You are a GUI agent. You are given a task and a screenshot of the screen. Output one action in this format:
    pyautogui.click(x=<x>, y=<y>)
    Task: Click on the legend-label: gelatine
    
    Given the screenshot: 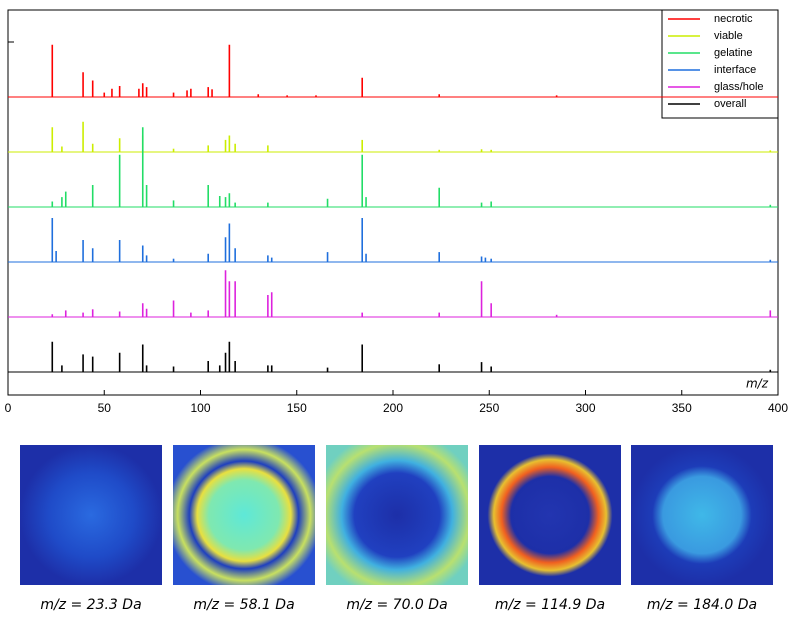 What is the action you would take?
    pyautogui.click(x=733, y=53)
    